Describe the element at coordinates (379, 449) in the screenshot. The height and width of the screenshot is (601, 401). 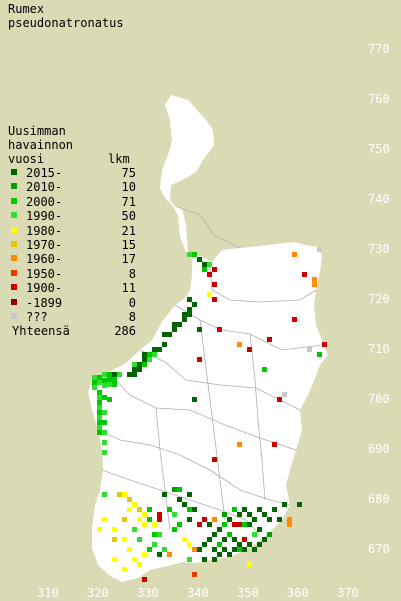
I see `y-tick-label: 690` at that location.